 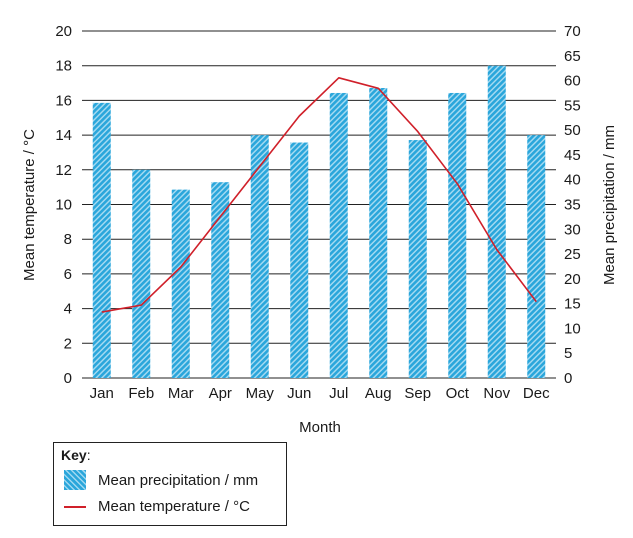 What do you see at coordinates (338, 393) in the screenshot?
I see `x-tick-label: Jul` at bounding box center [338, 393].